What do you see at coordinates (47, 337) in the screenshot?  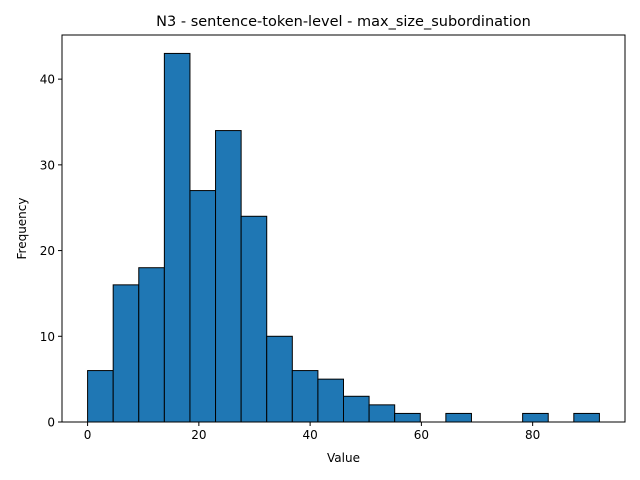 I see `y-tick-label: 10` at bounding box center [47, 337].